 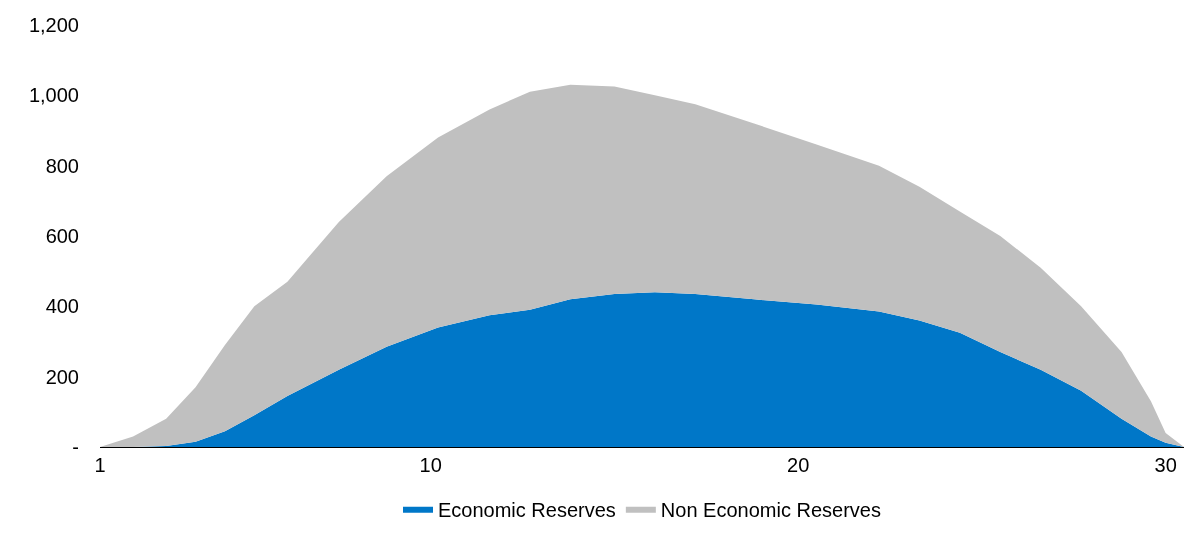 I want to click on legend-label: Non Economic Reserves, so click(x=770, y=509).